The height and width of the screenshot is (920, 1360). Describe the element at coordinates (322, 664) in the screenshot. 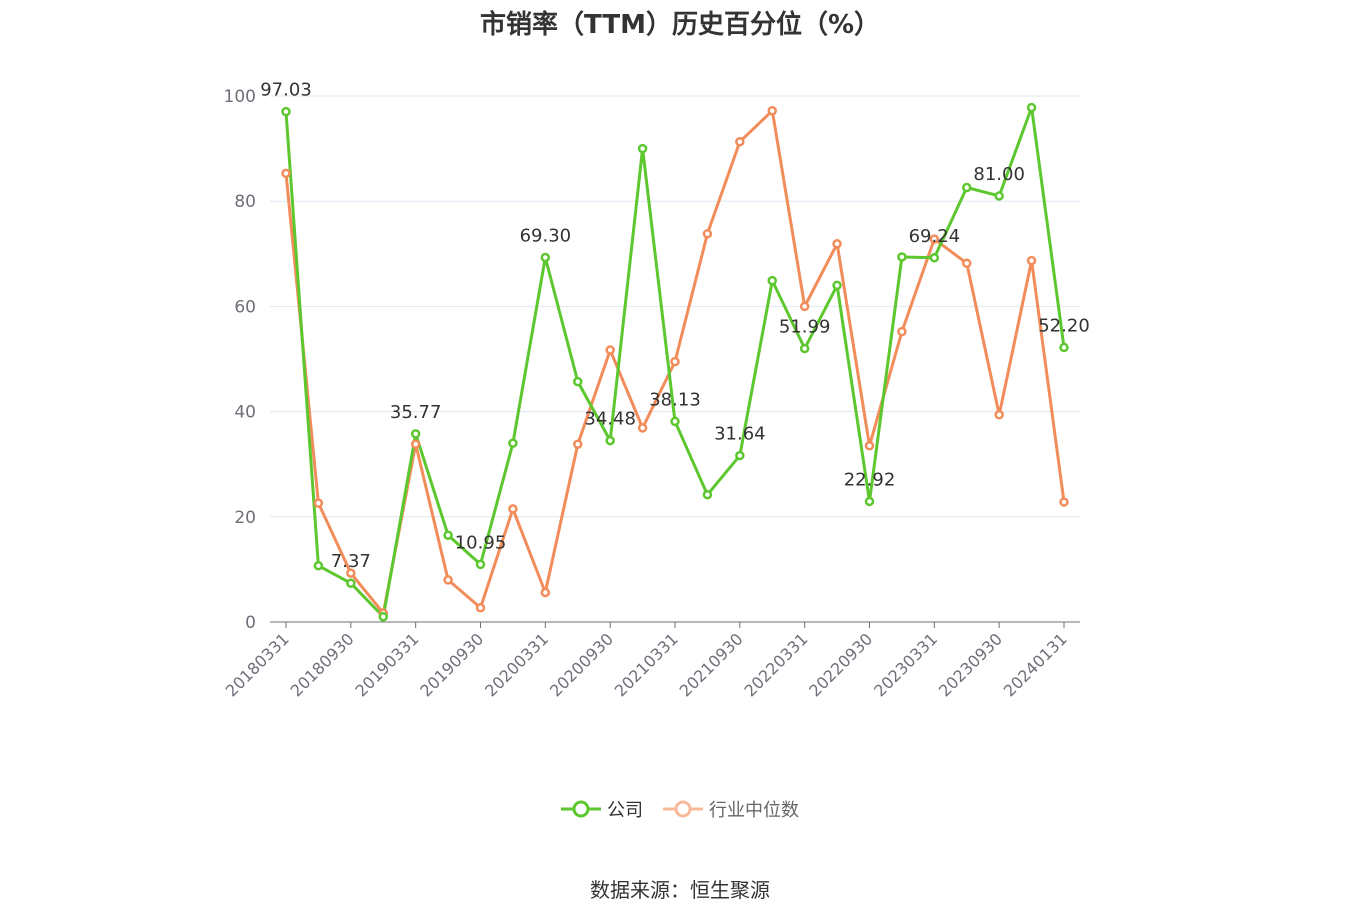

I see `x-tick-label: 20180930` at that location.